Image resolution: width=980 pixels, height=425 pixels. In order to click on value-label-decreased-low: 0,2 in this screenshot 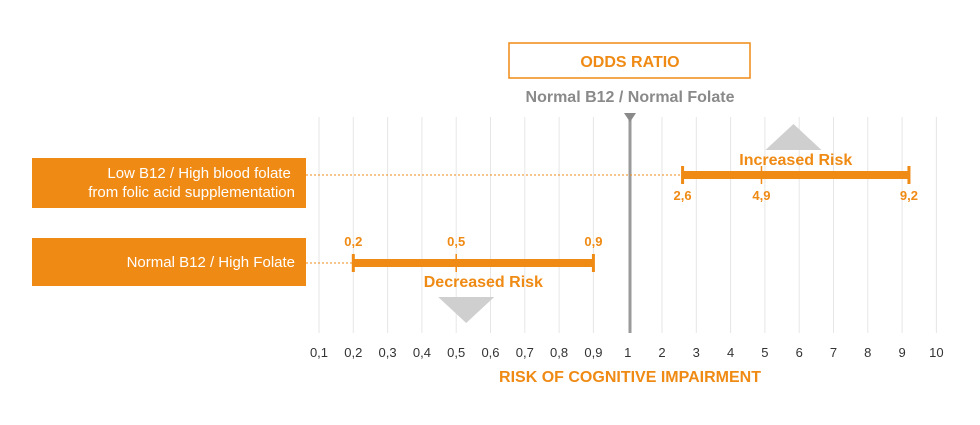, I will do `click(353, 241)`.